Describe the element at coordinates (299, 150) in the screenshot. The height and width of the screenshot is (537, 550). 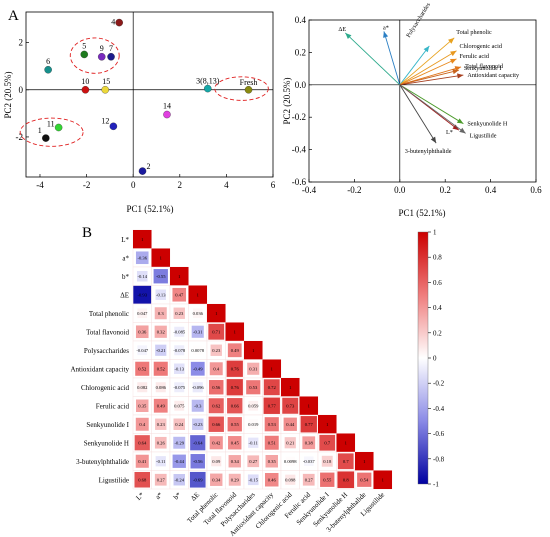
I see `loading-y-tick-label: -0.4` at that location.